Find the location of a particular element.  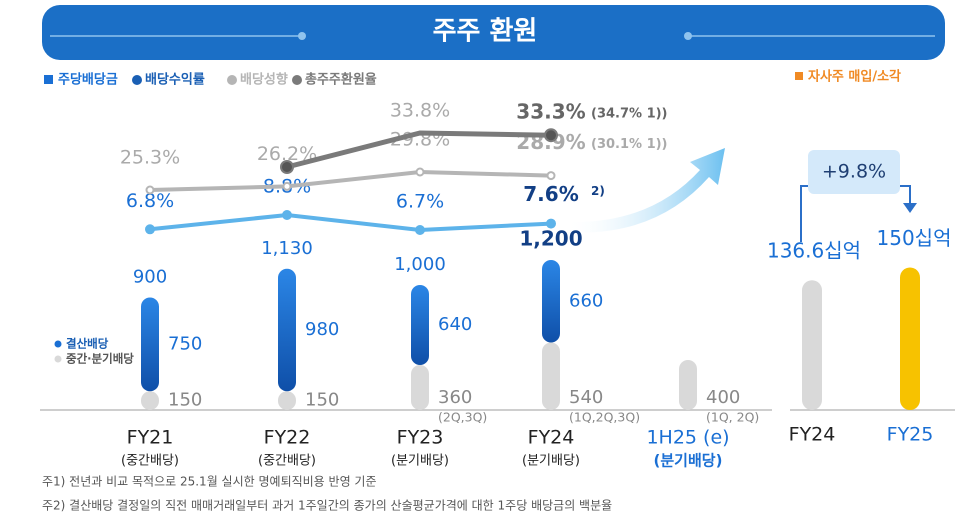

change-box is located at coordinates (854, 172).